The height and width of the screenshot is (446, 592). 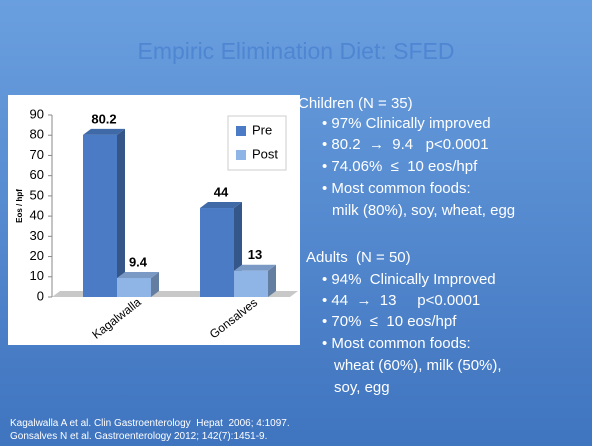 What do you see at coordinates (37, 174) in the screenshot?
I see `y-tick-label: 60` at bounding box center [37, 174].